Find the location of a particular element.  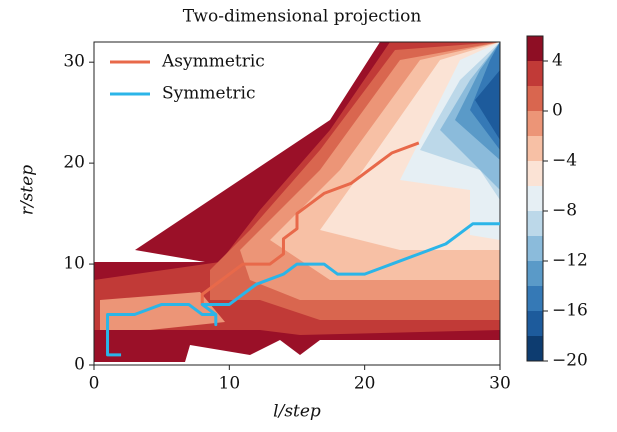

series-line is located at coordinates (310, 228).